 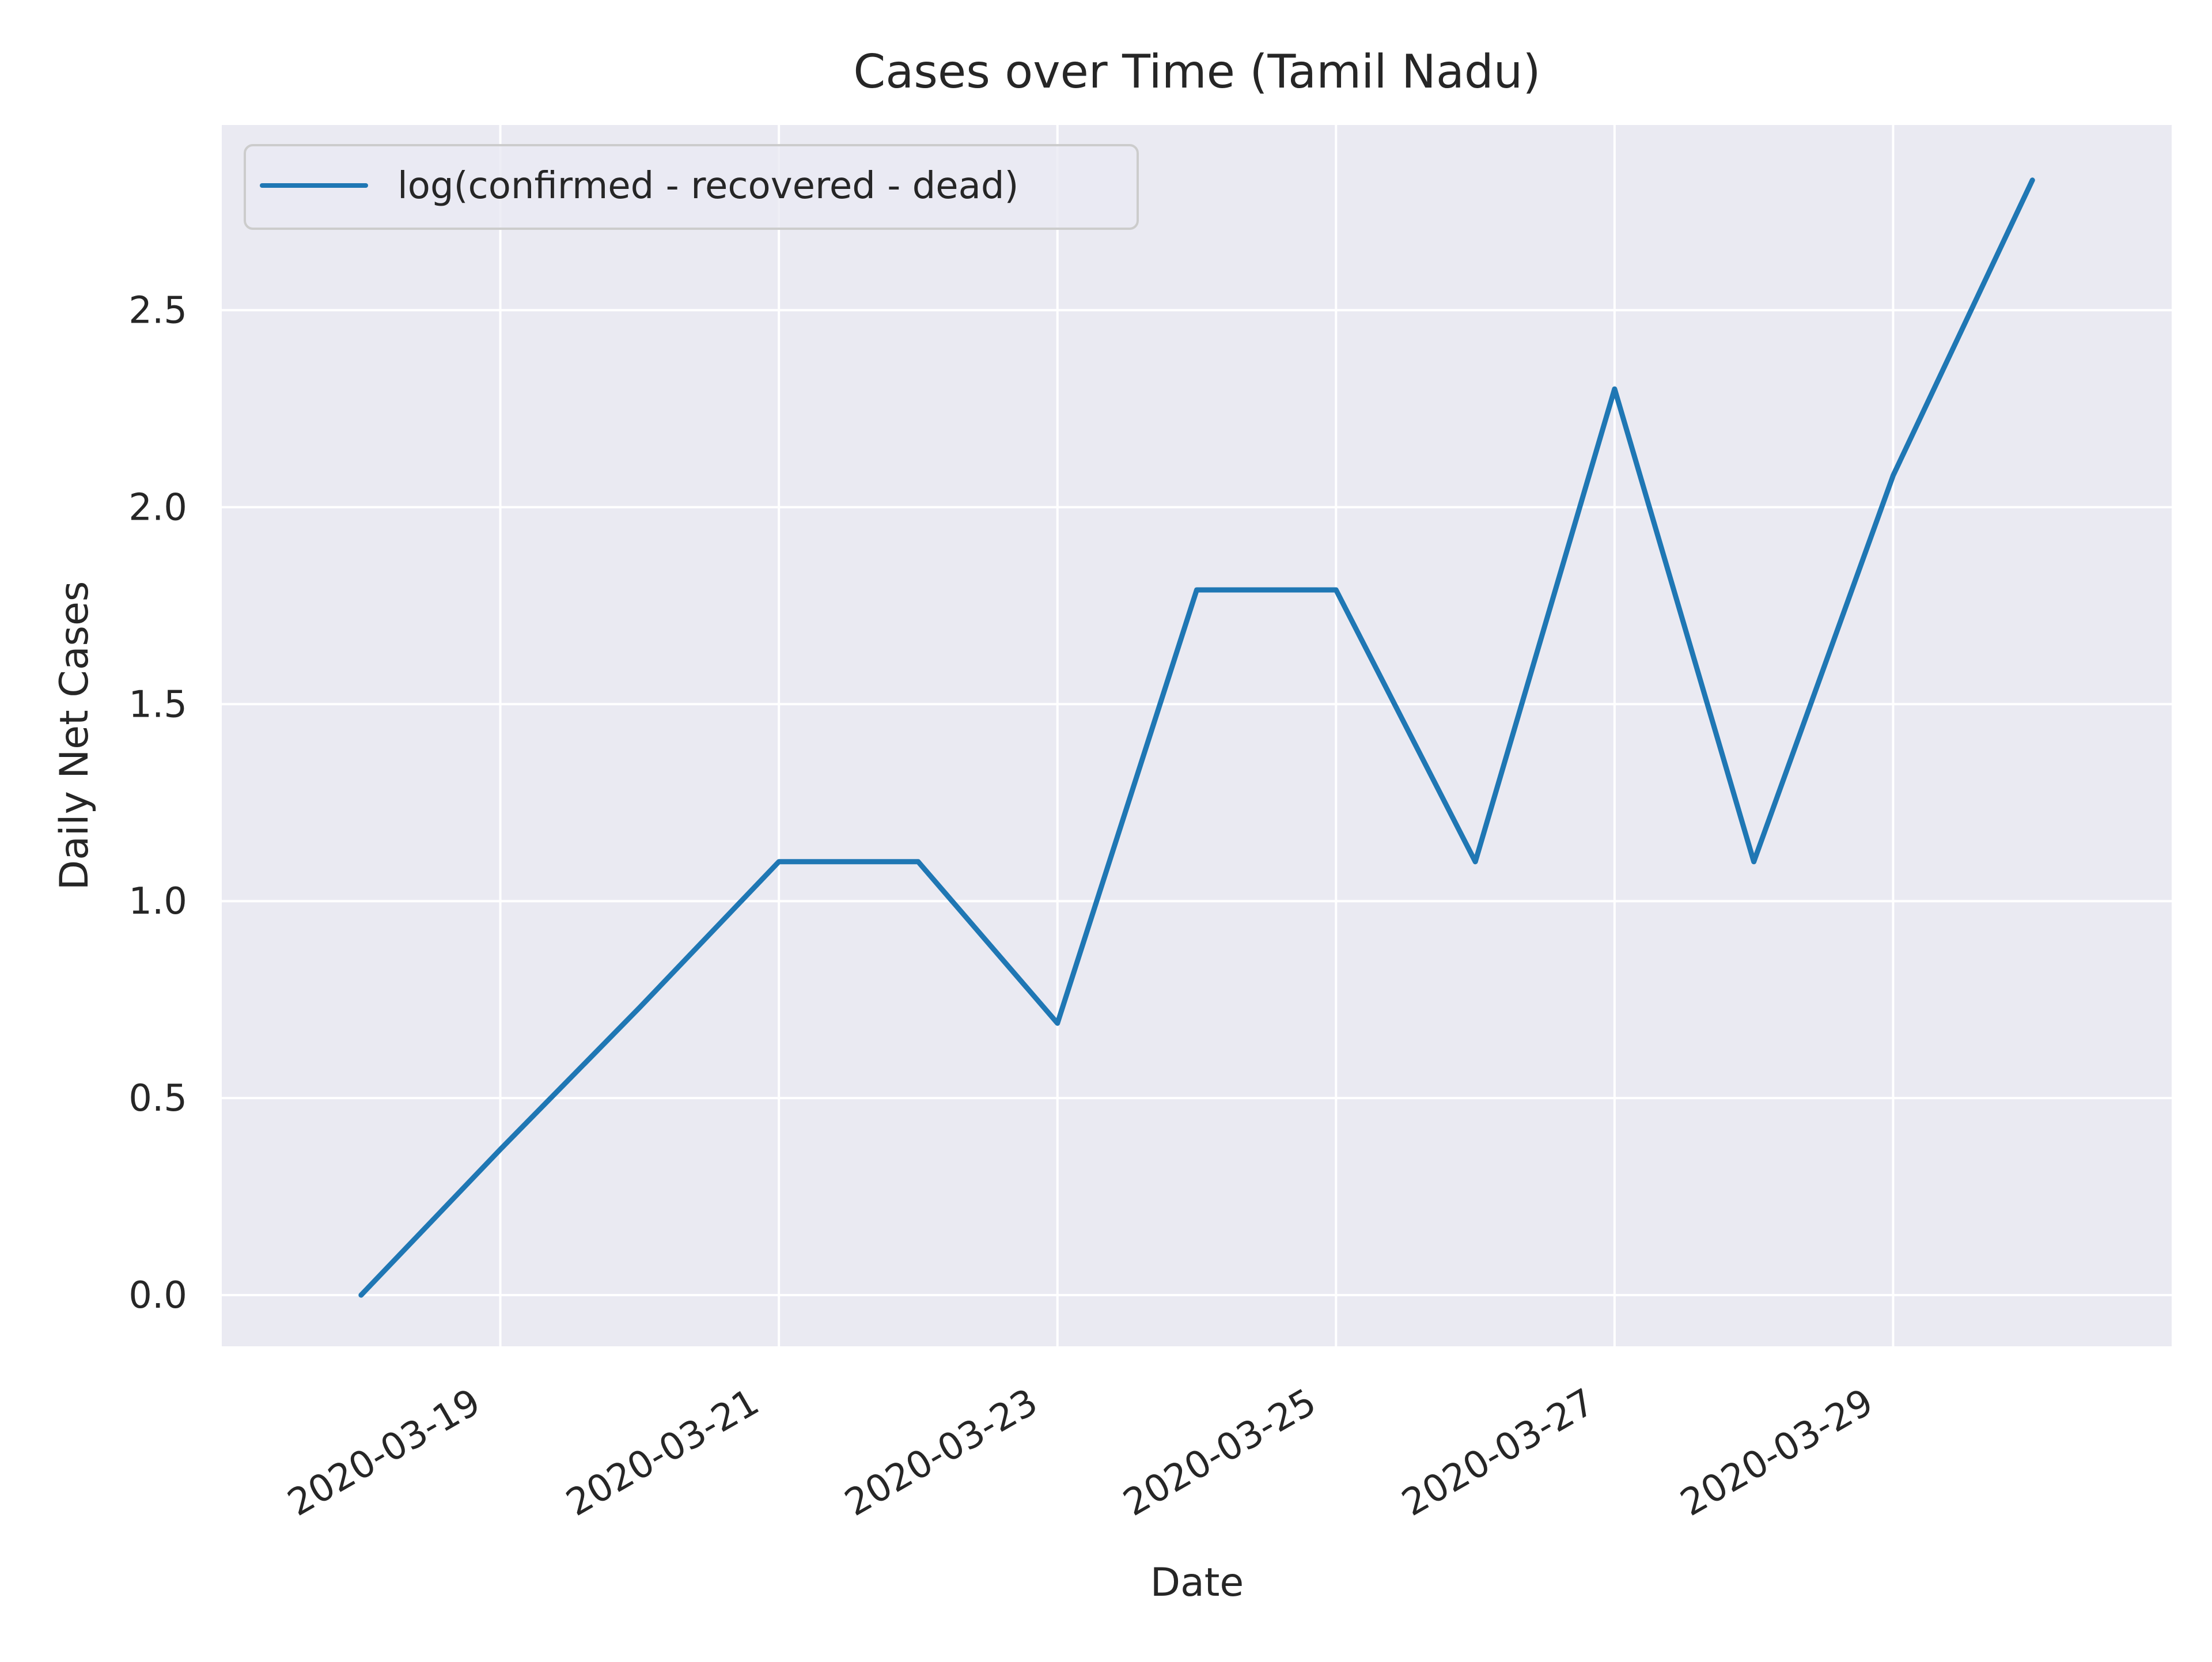 I want to click on legend-box, so click(x=691, y=187).